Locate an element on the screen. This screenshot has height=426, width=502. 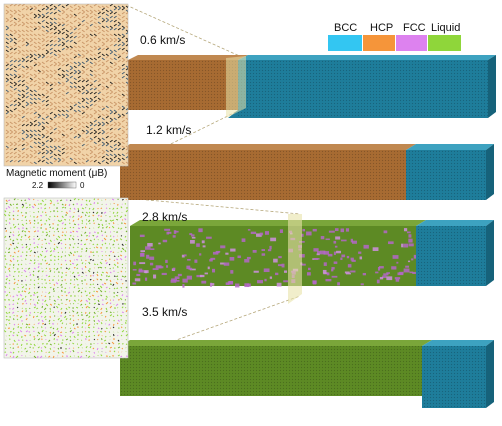
legend-label-bcc: BCC is located at coordinates (346, 28).